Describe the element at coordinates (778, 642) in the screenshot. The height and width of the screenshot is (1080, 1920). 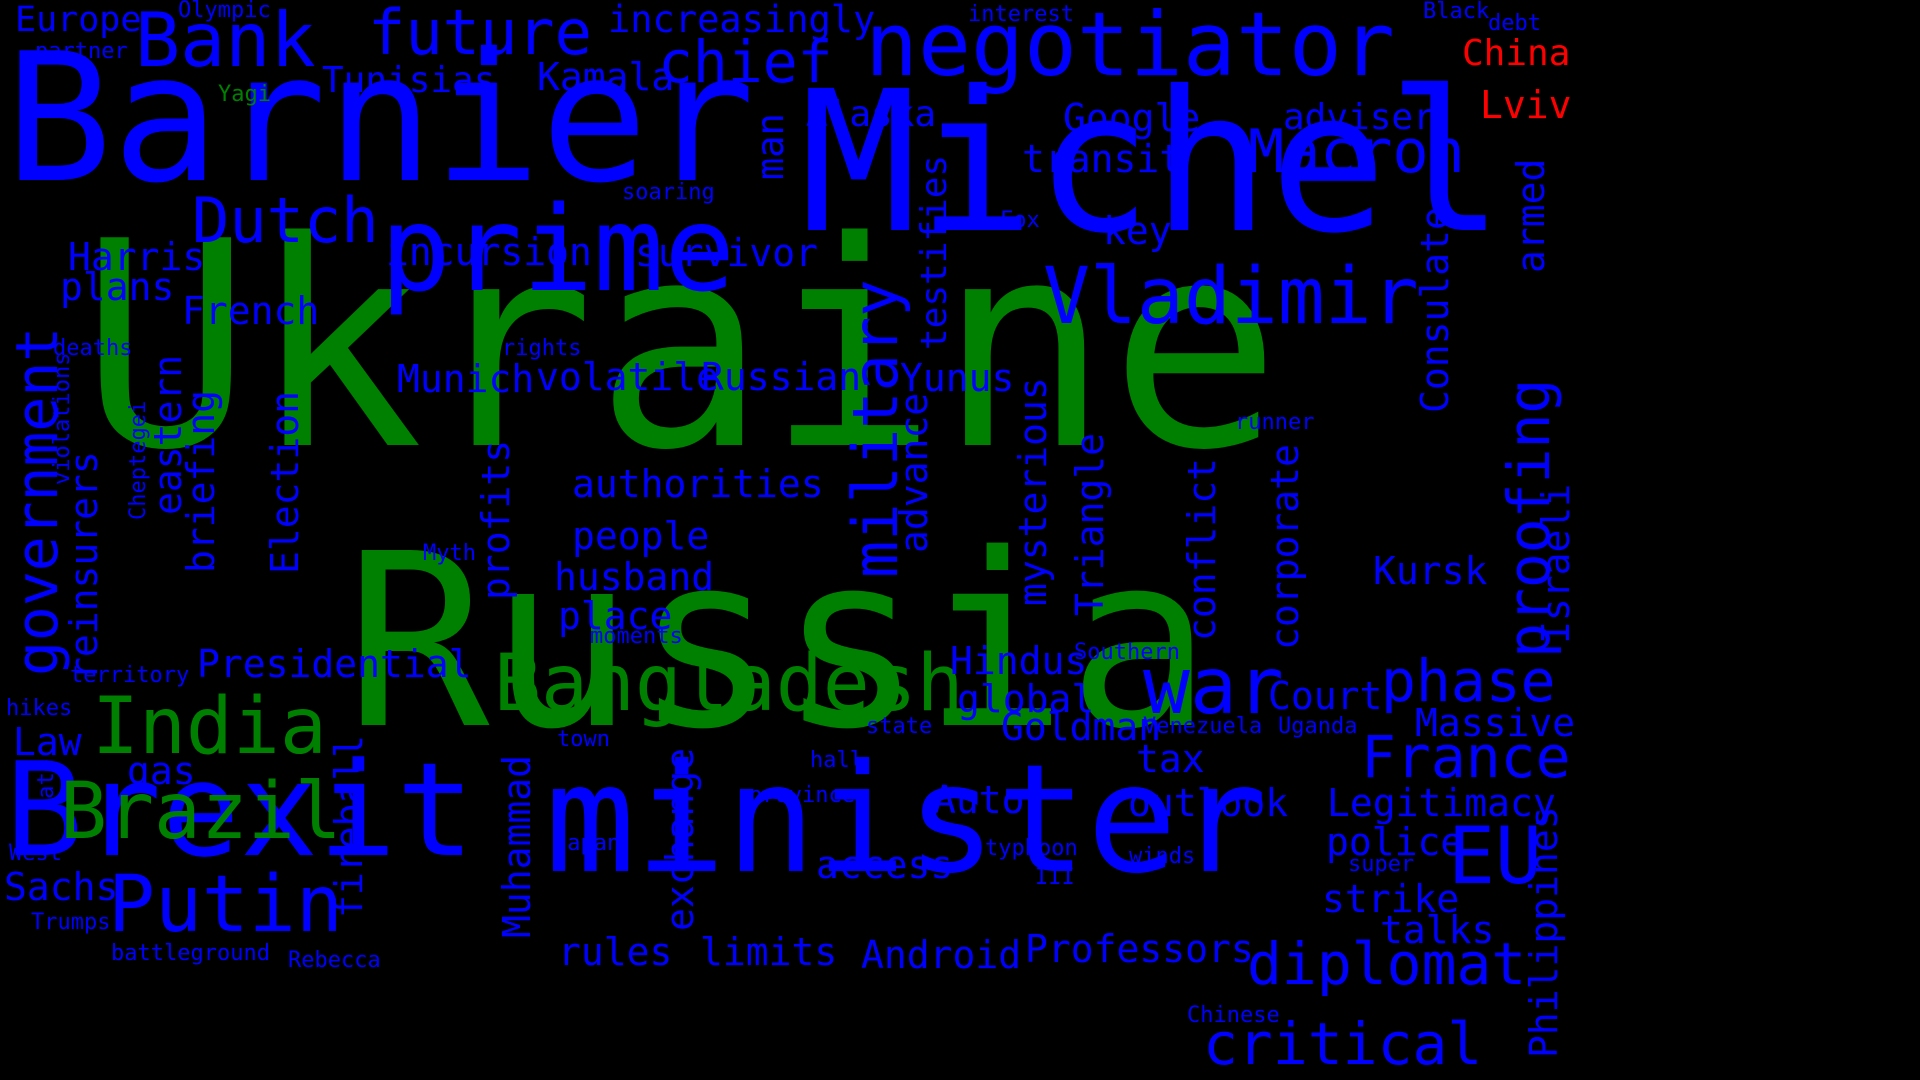
I see `word-russia: Russia` at that location.